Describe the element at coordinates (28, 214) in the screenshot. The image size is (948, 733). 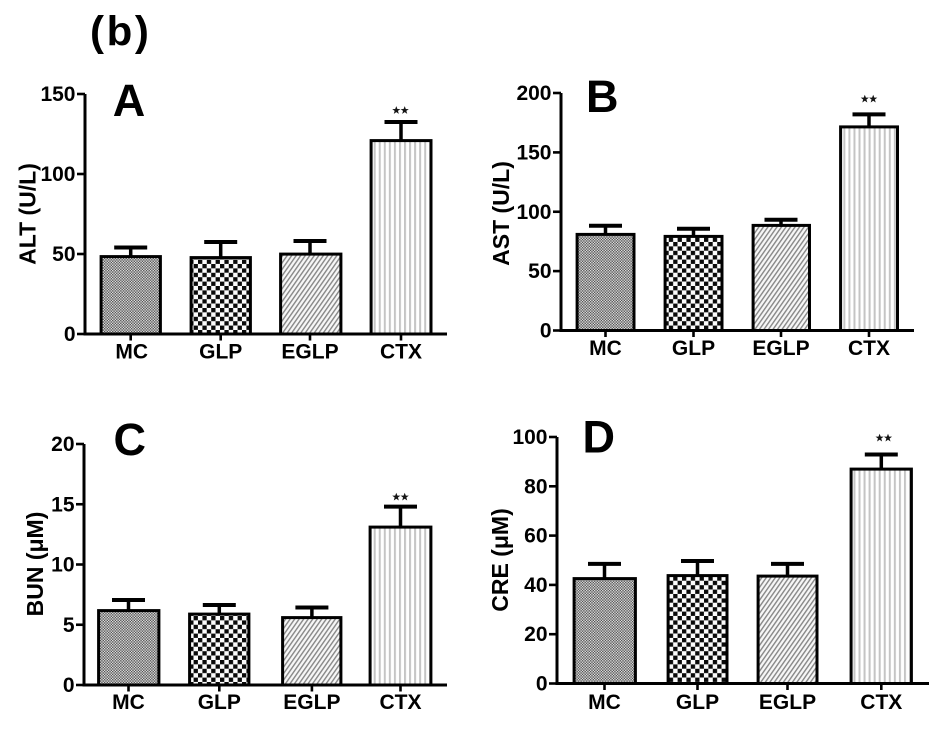
I see `svg-text: ALT (U/L)` at that location.